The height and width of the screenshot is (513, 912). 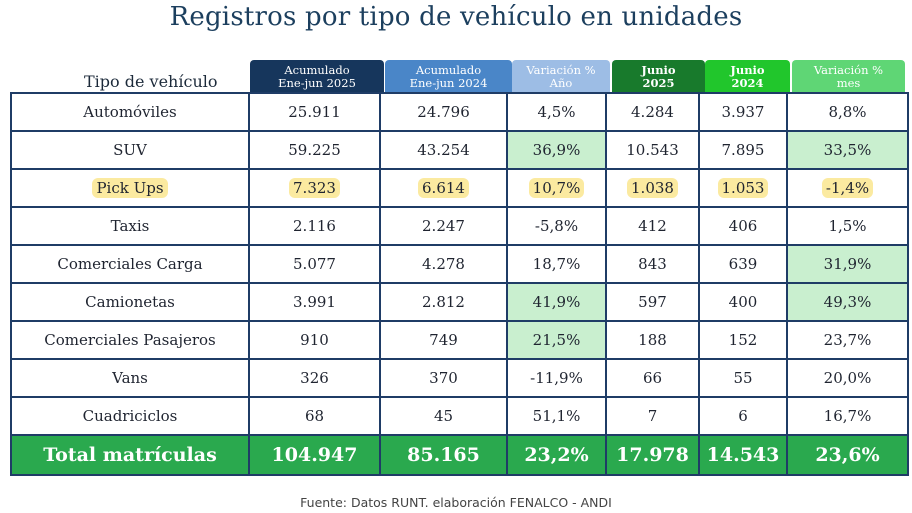 I want to click on table-cell: -11,9%, so click(x=556, y=378).